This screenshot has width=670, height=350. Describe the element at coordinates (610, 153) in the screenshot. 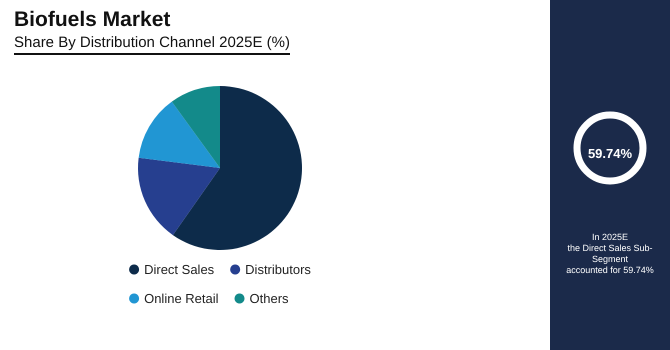

I see `text: 59.74%` at that location.